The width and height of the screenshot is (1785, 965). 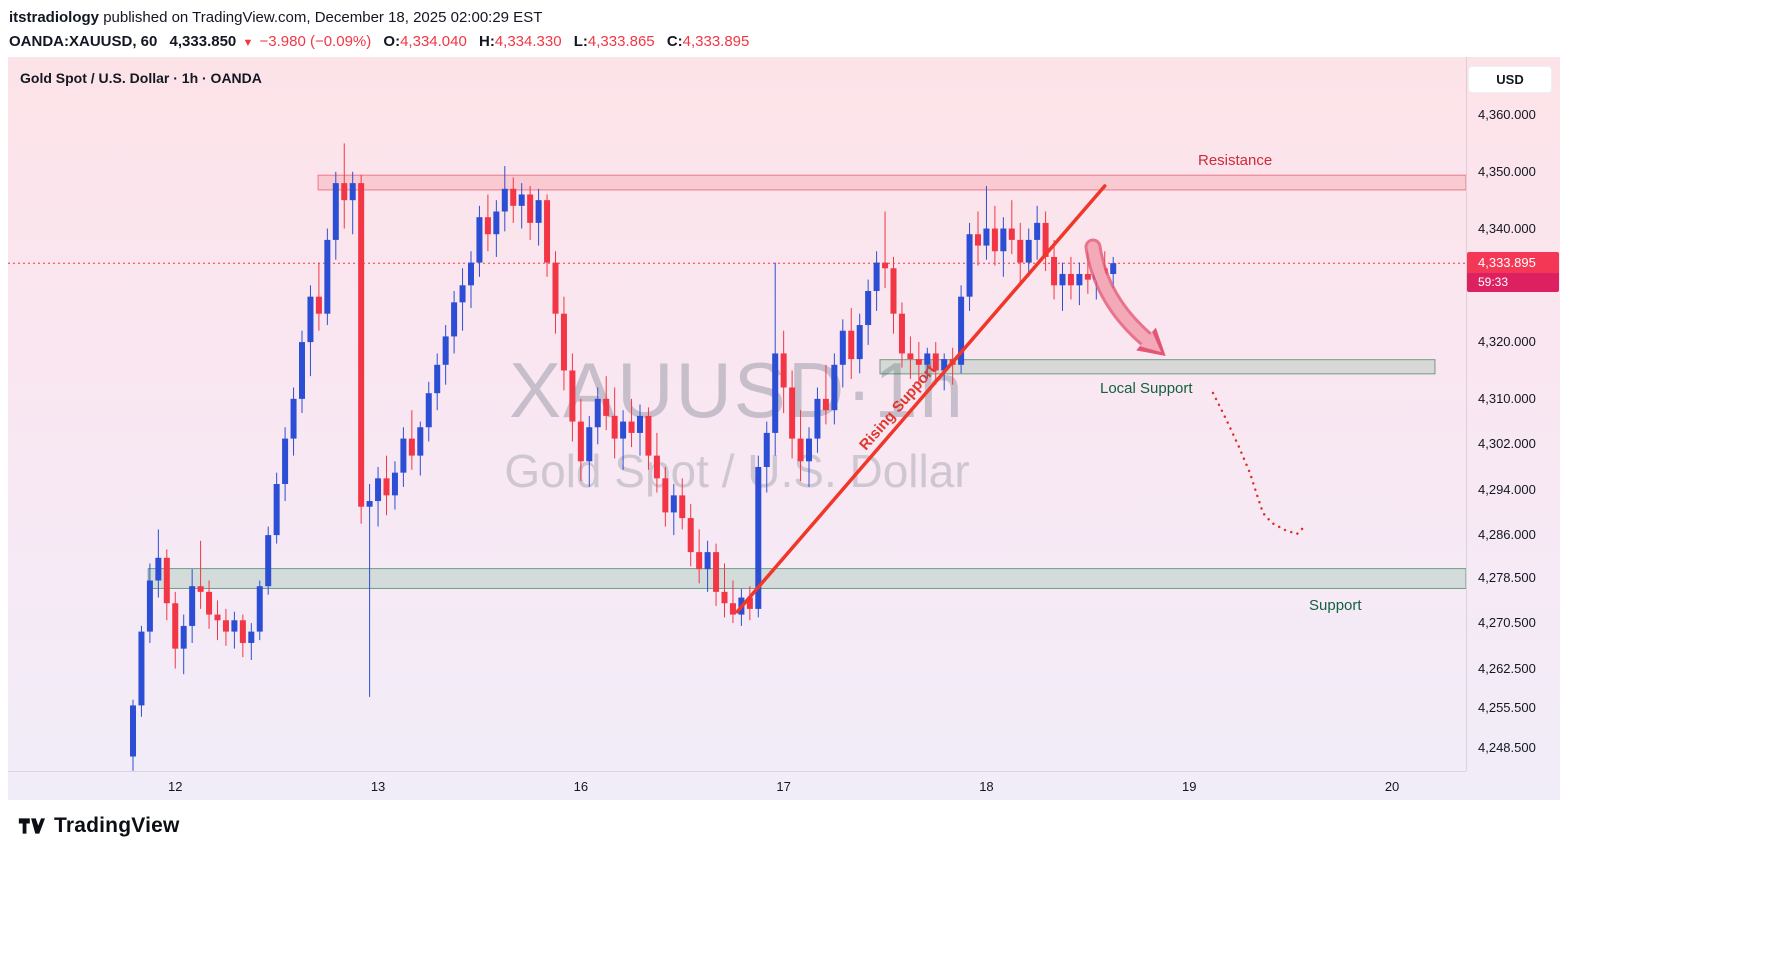 I want to click on time-tick-label: 13, so click(x=378, y=786).